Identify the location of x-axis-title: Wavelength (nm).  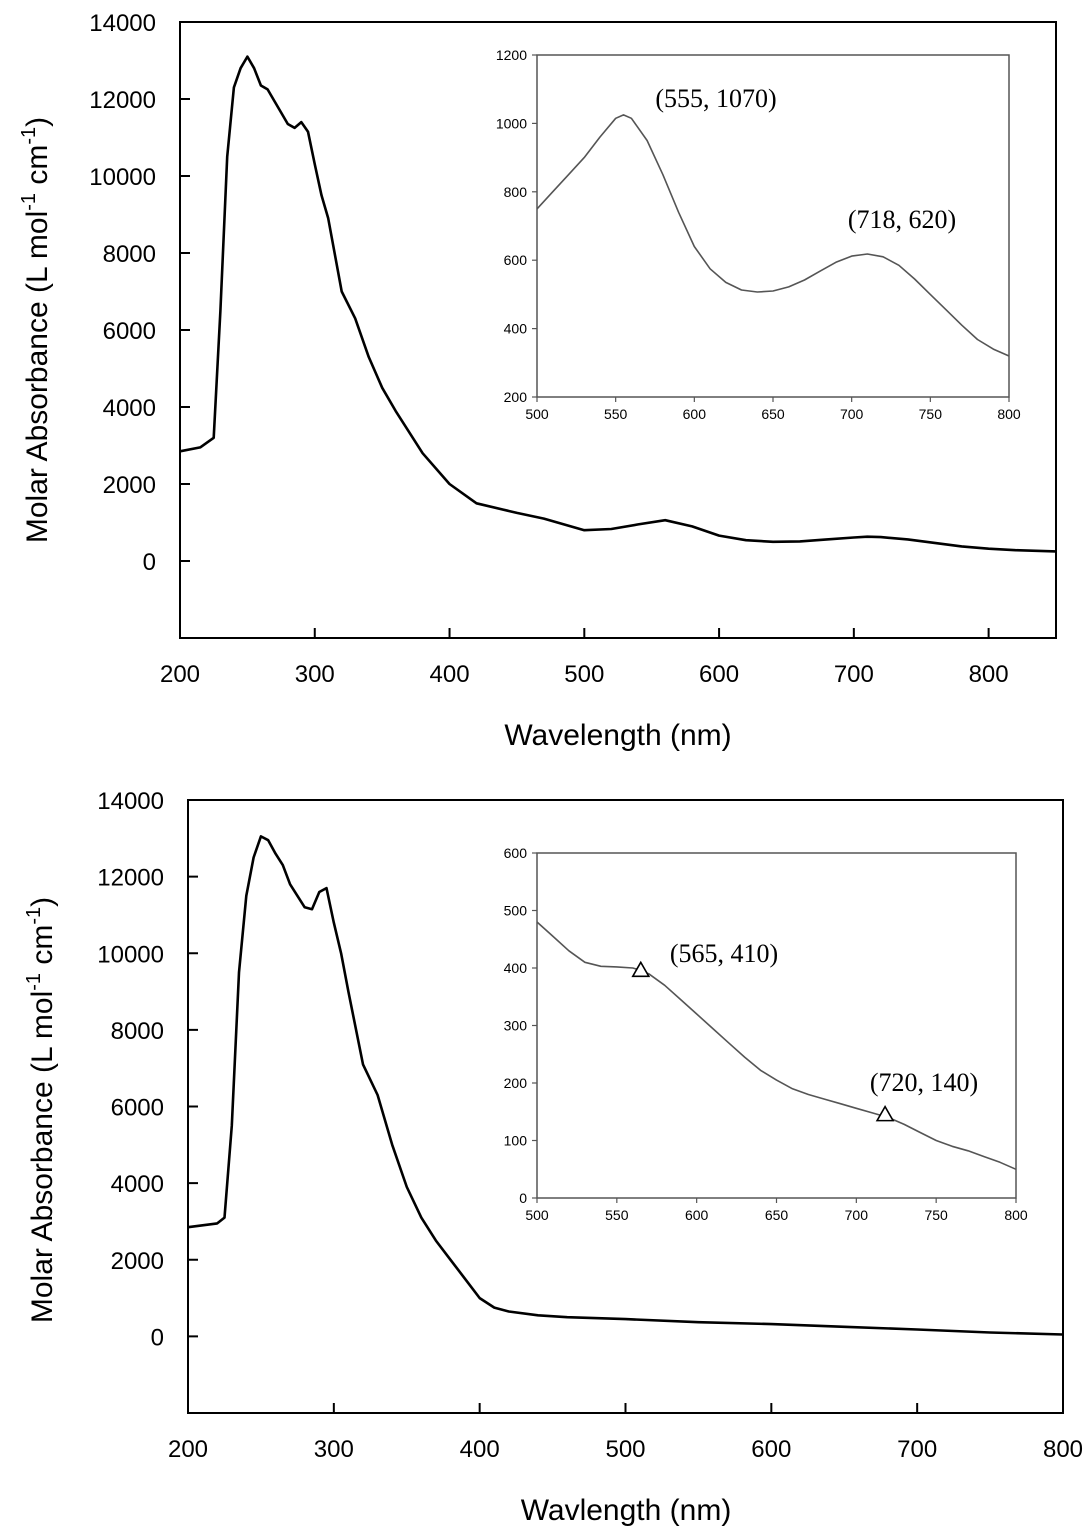
(617, 735).